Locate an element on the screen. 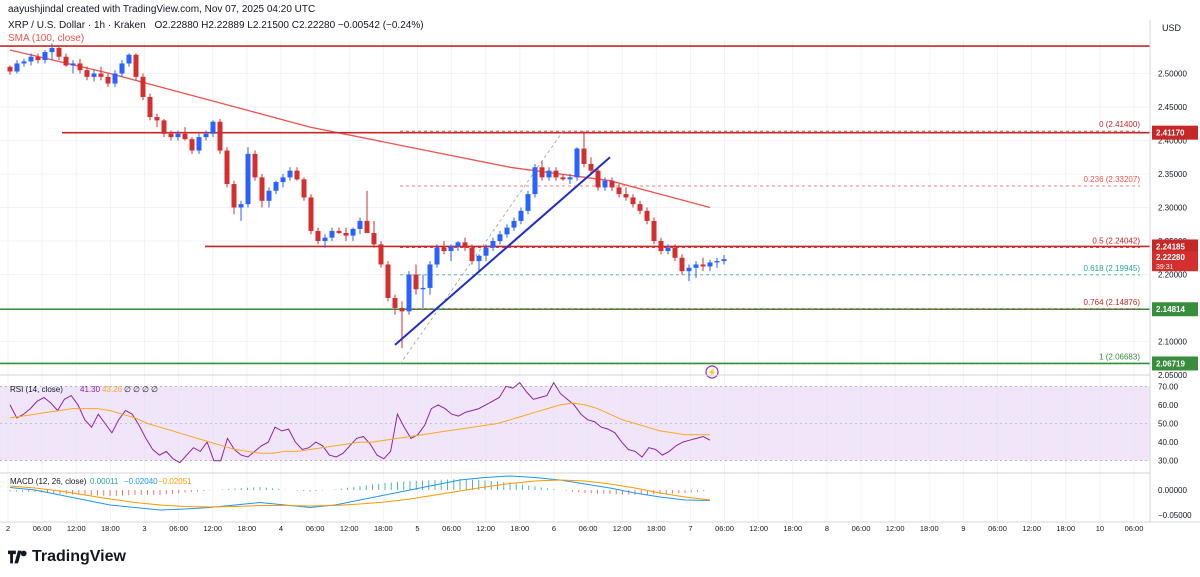 The width and height of the screenshot is (1200, 577). event-marker-glyph: ⚡ is located at coordinates (712, 372).